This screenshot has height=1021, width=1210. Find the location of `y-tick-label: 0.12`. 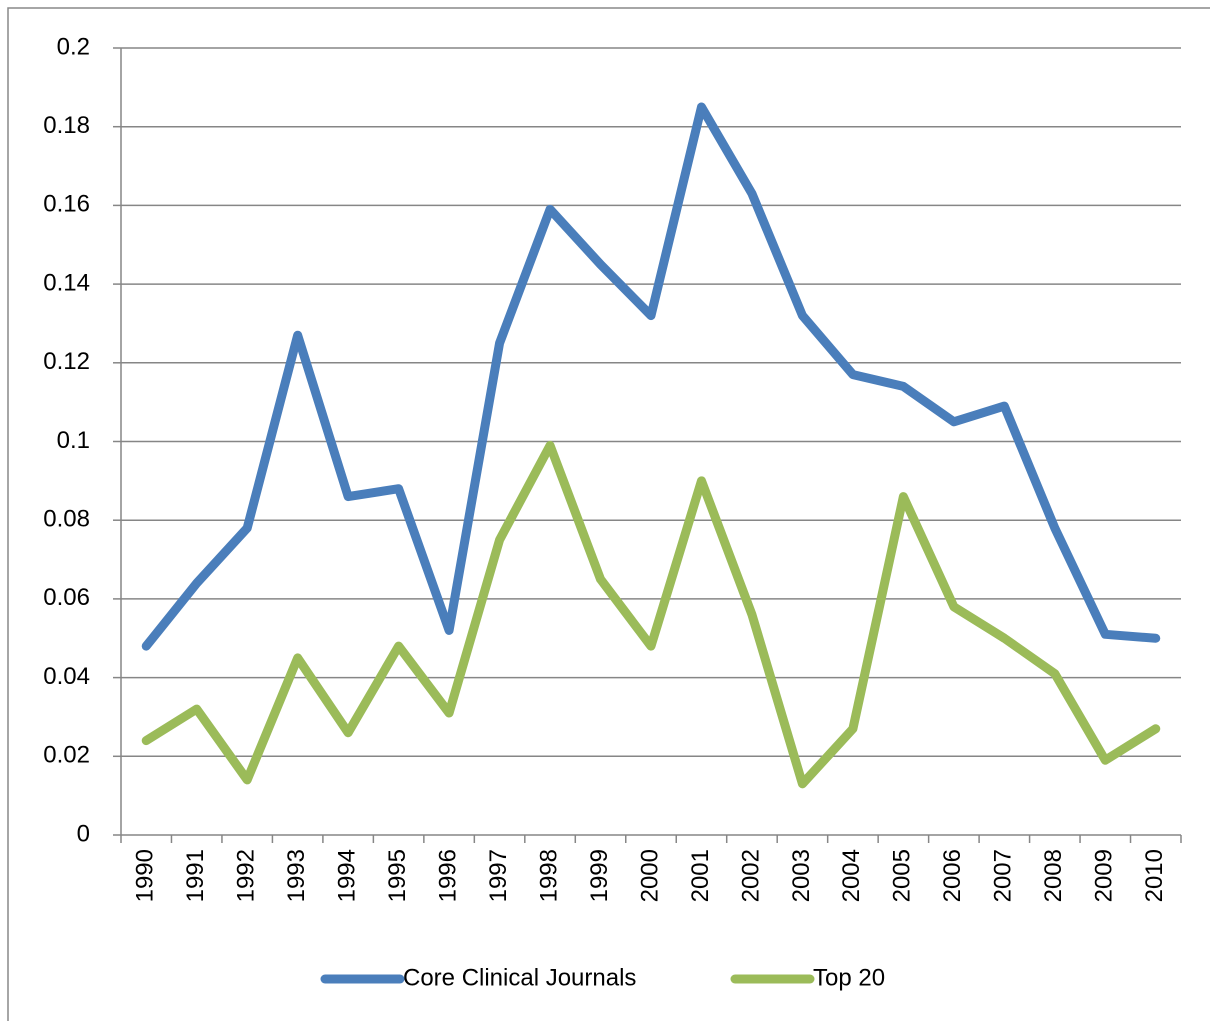

y-tick-label: 0.12 is located at coordinates (66, 361).